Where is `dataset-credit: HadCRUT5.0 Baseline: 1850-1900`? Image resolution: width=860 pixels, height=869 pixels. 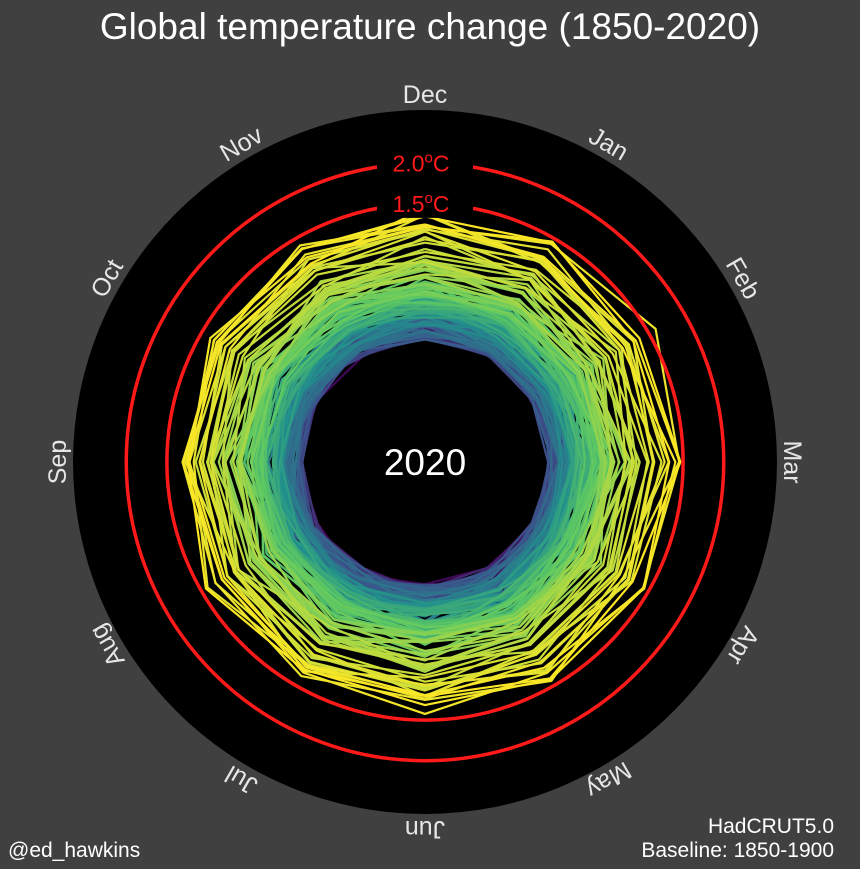
dataset-credit: HadCRUT5.0 Baseline: 1850-1900 is located at coordinates (737, 839).